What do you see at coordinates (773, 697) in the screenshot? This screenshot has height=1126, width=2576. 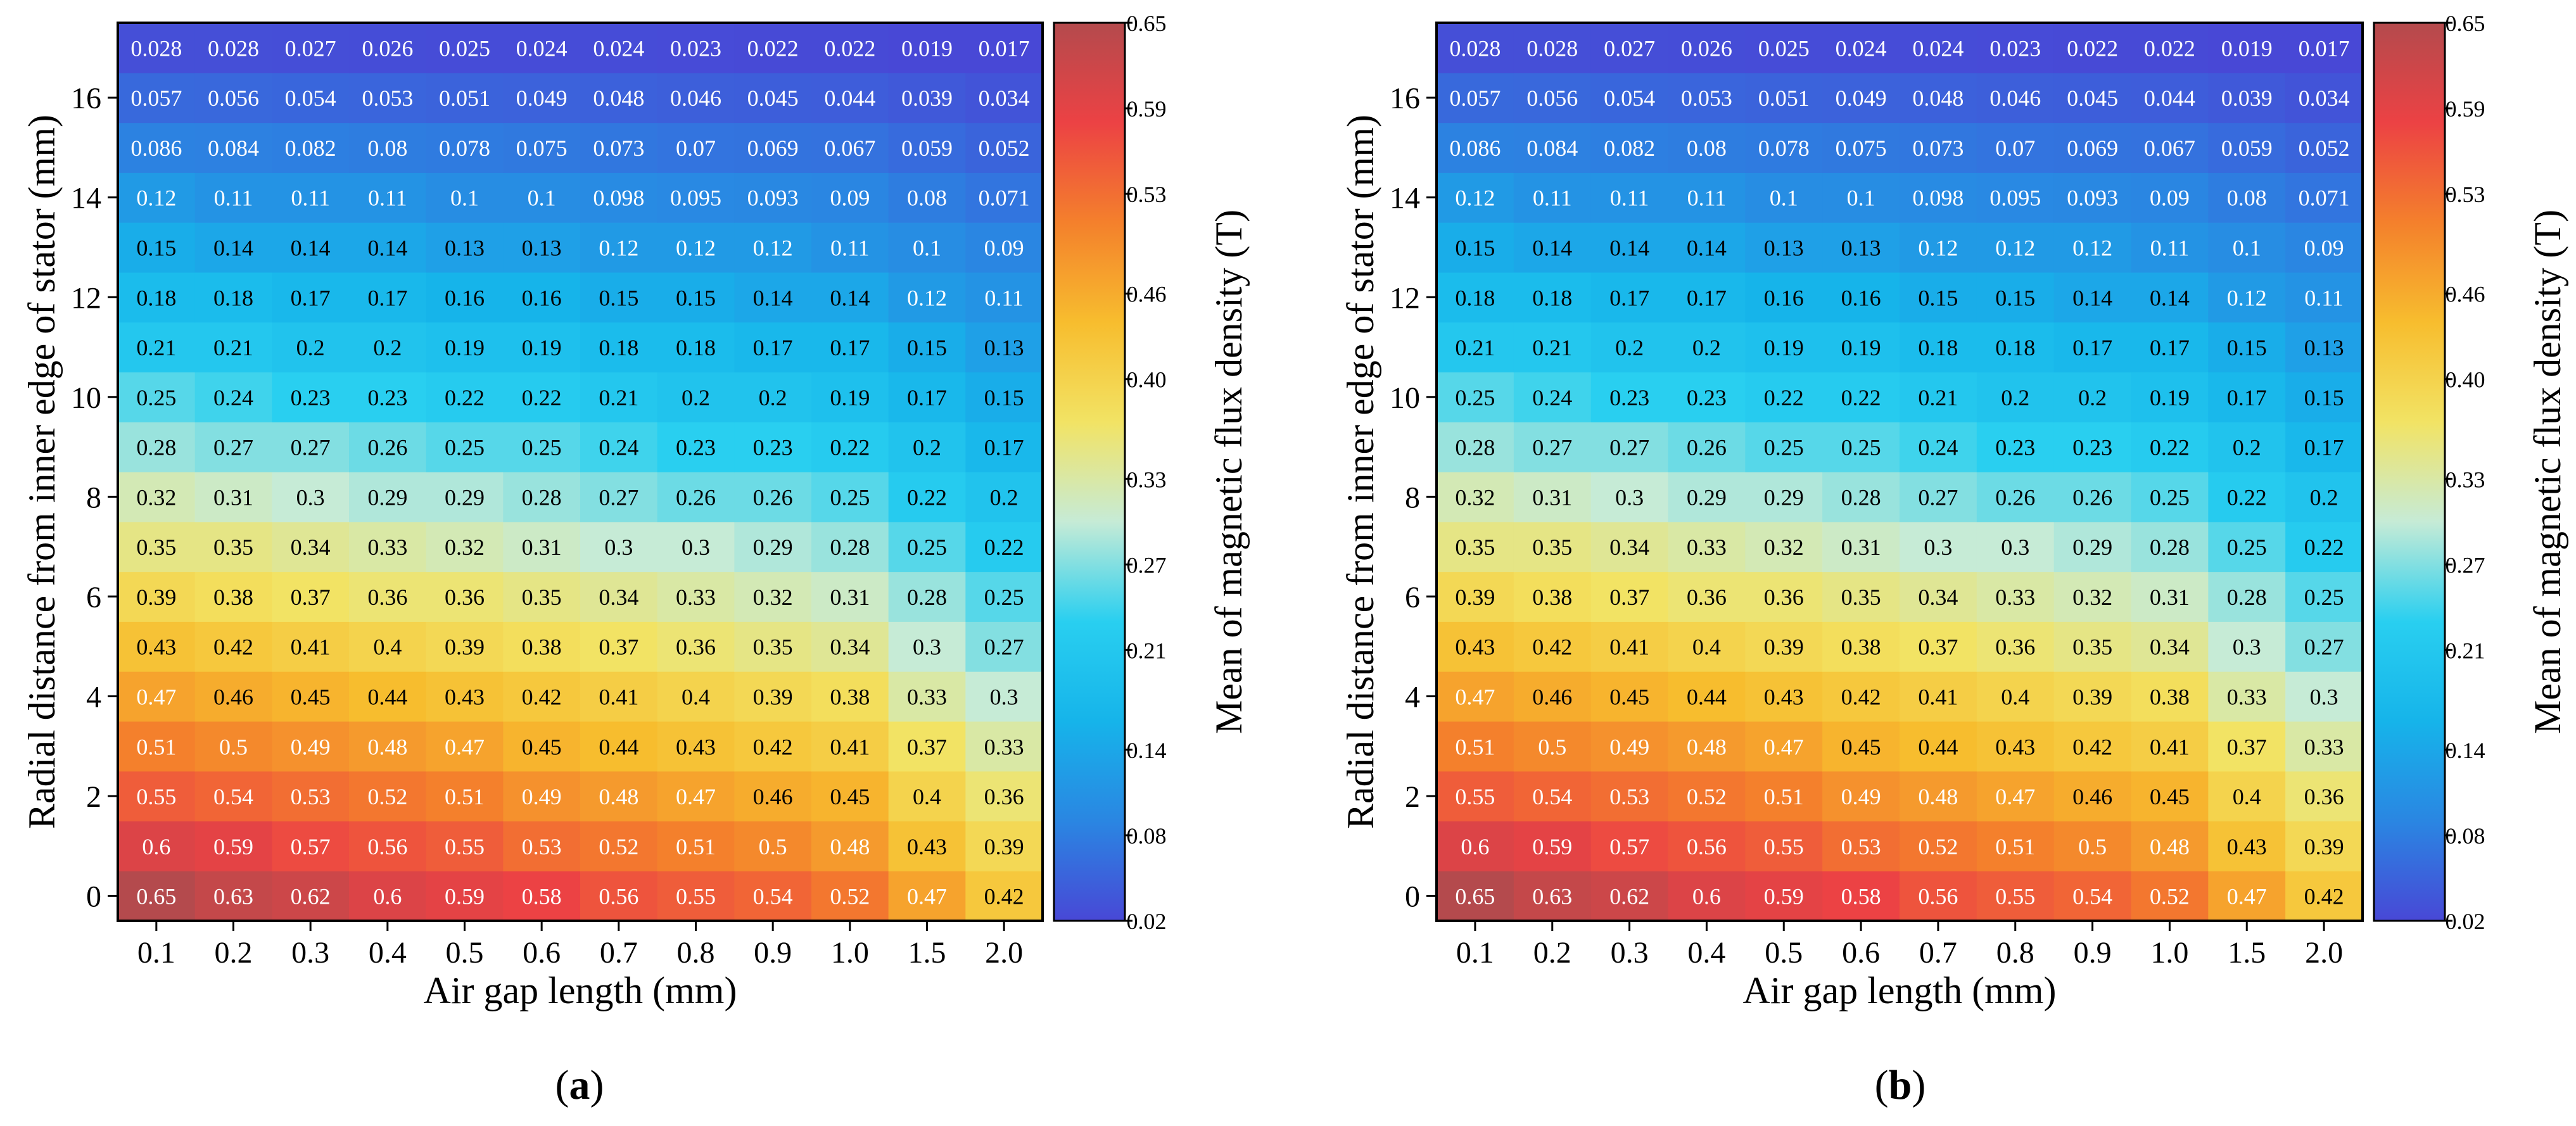 I see `cell-value-label: 0.39` at bounding box center [773, 697].